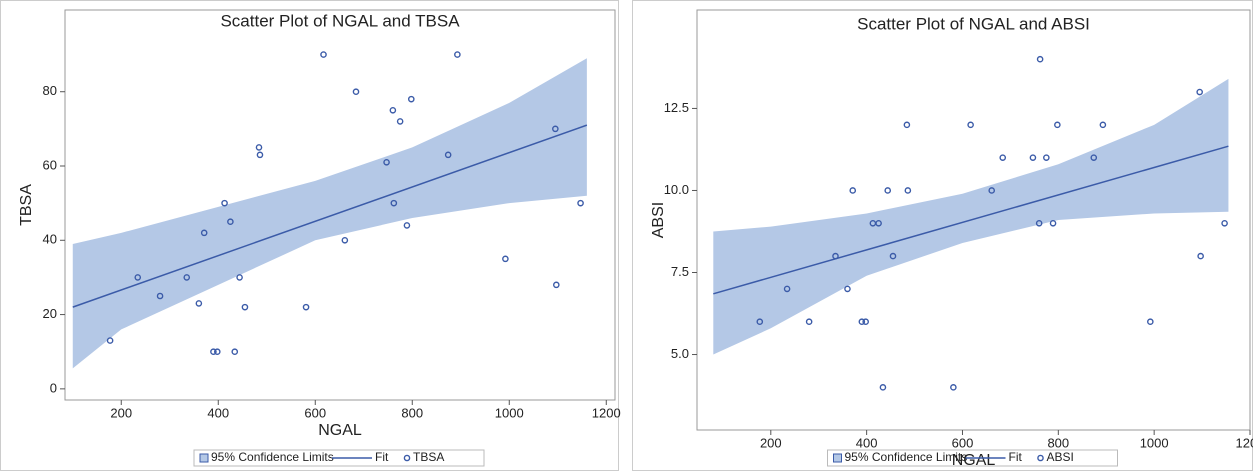 The image size is (1253, 471). What do you see at coordinates (26, 205) in the screenshot?
I see `y-axis-title: TBSA` at bounding box center [26, 205].